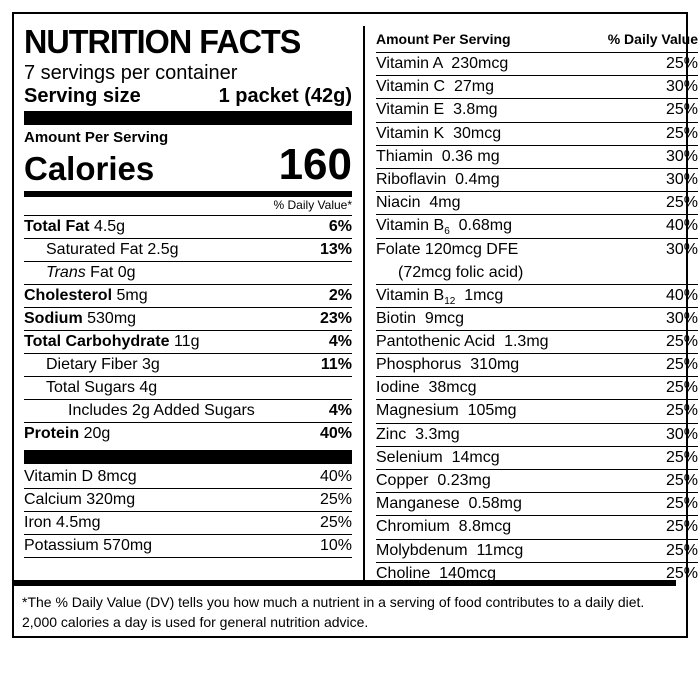 The width and height of the screenshot is (700, 700). I want to click on nutrient-row-saturated-fat: Saturated Fat 2.5g 13%, so click(188, 250).